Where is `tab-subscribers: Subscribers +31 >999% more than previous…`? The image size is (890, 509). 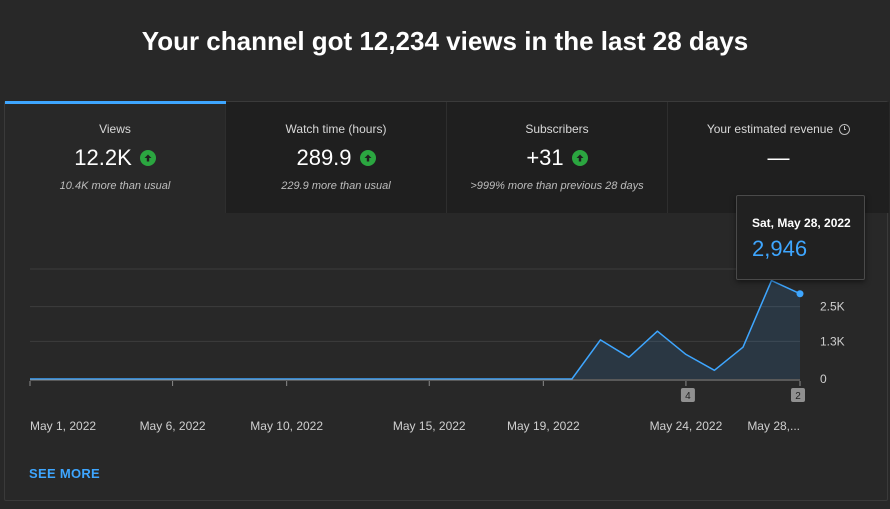
tab-subscribers: Subscribers +31 >999% more than previous… is located at coordinates (557, 157).